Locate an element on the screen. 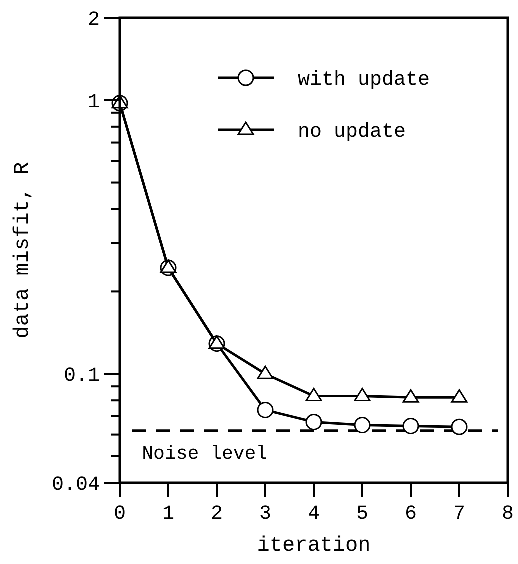  x-tick-label: 4 is located at coordinates (314, 514).